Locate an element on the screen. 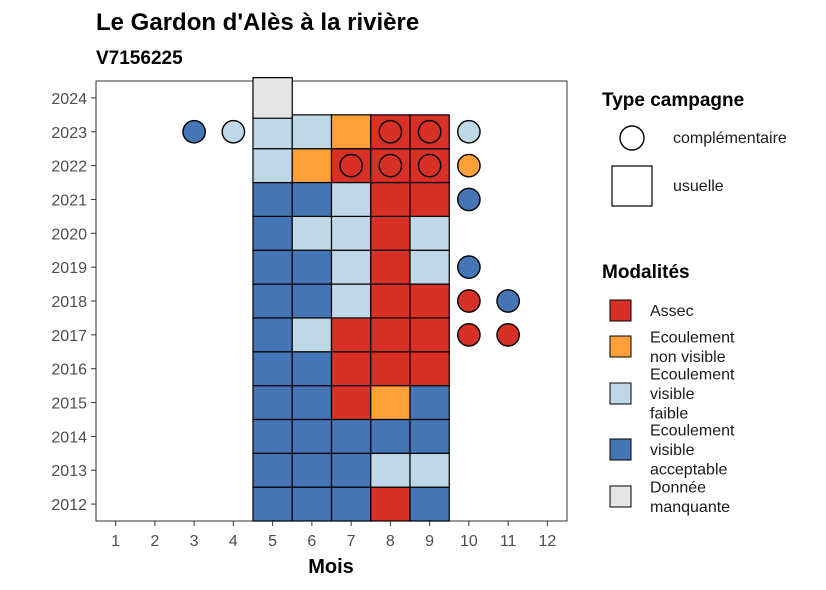  legend-label-acceptable-2: acceptable is located at coordinates (688, 470).